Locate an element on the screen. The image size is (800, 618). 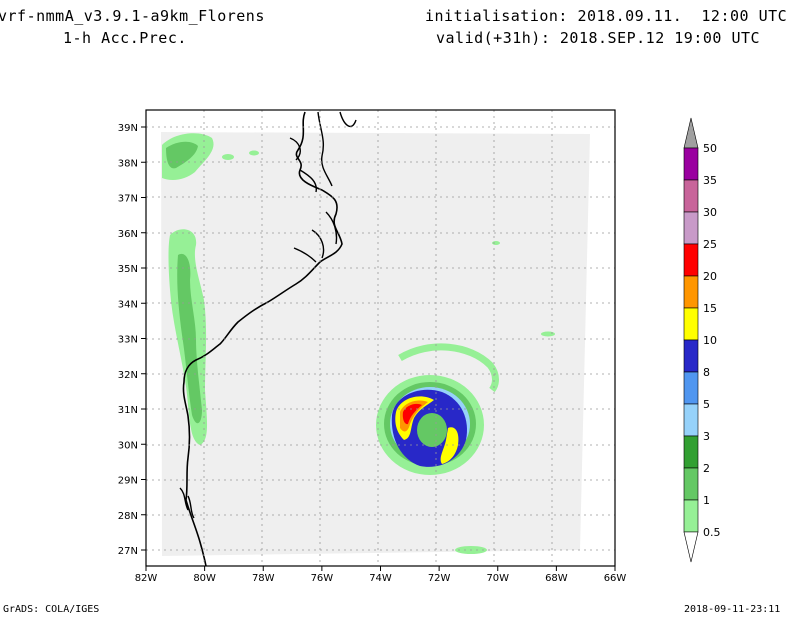
coastline is located at coordinates (262, 339).